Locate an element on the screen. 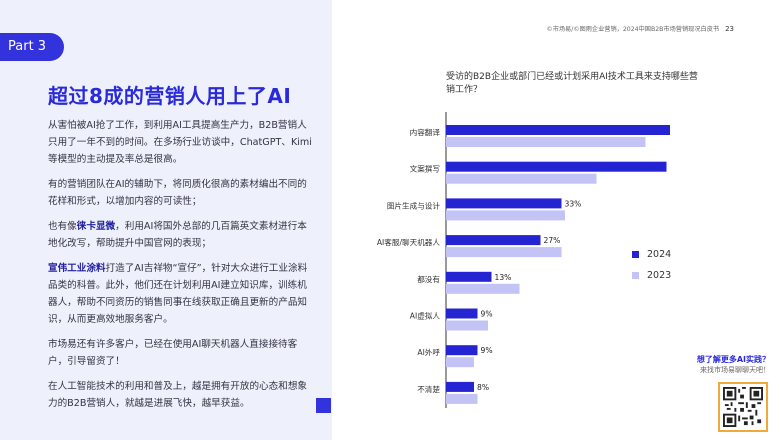 The height and width of the screenshot is (440, 782). page-number: 23 is located at coordinates (729, 29).